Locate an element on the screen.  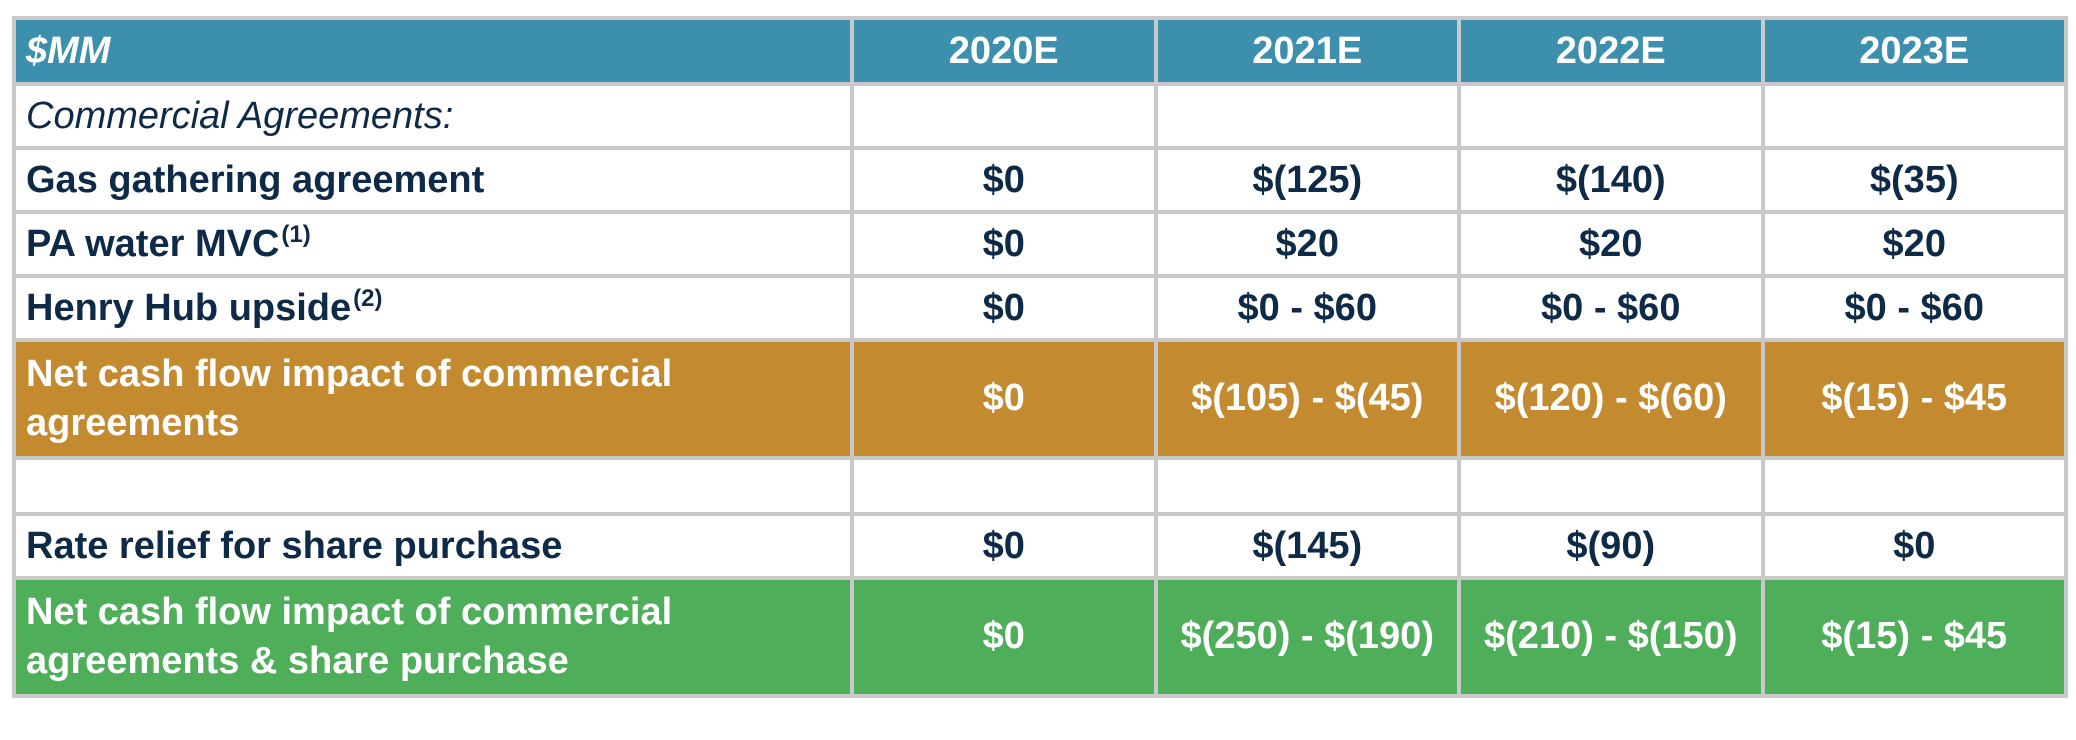
row-label: PA water MVC(1) is located at coordinates (433, 244).